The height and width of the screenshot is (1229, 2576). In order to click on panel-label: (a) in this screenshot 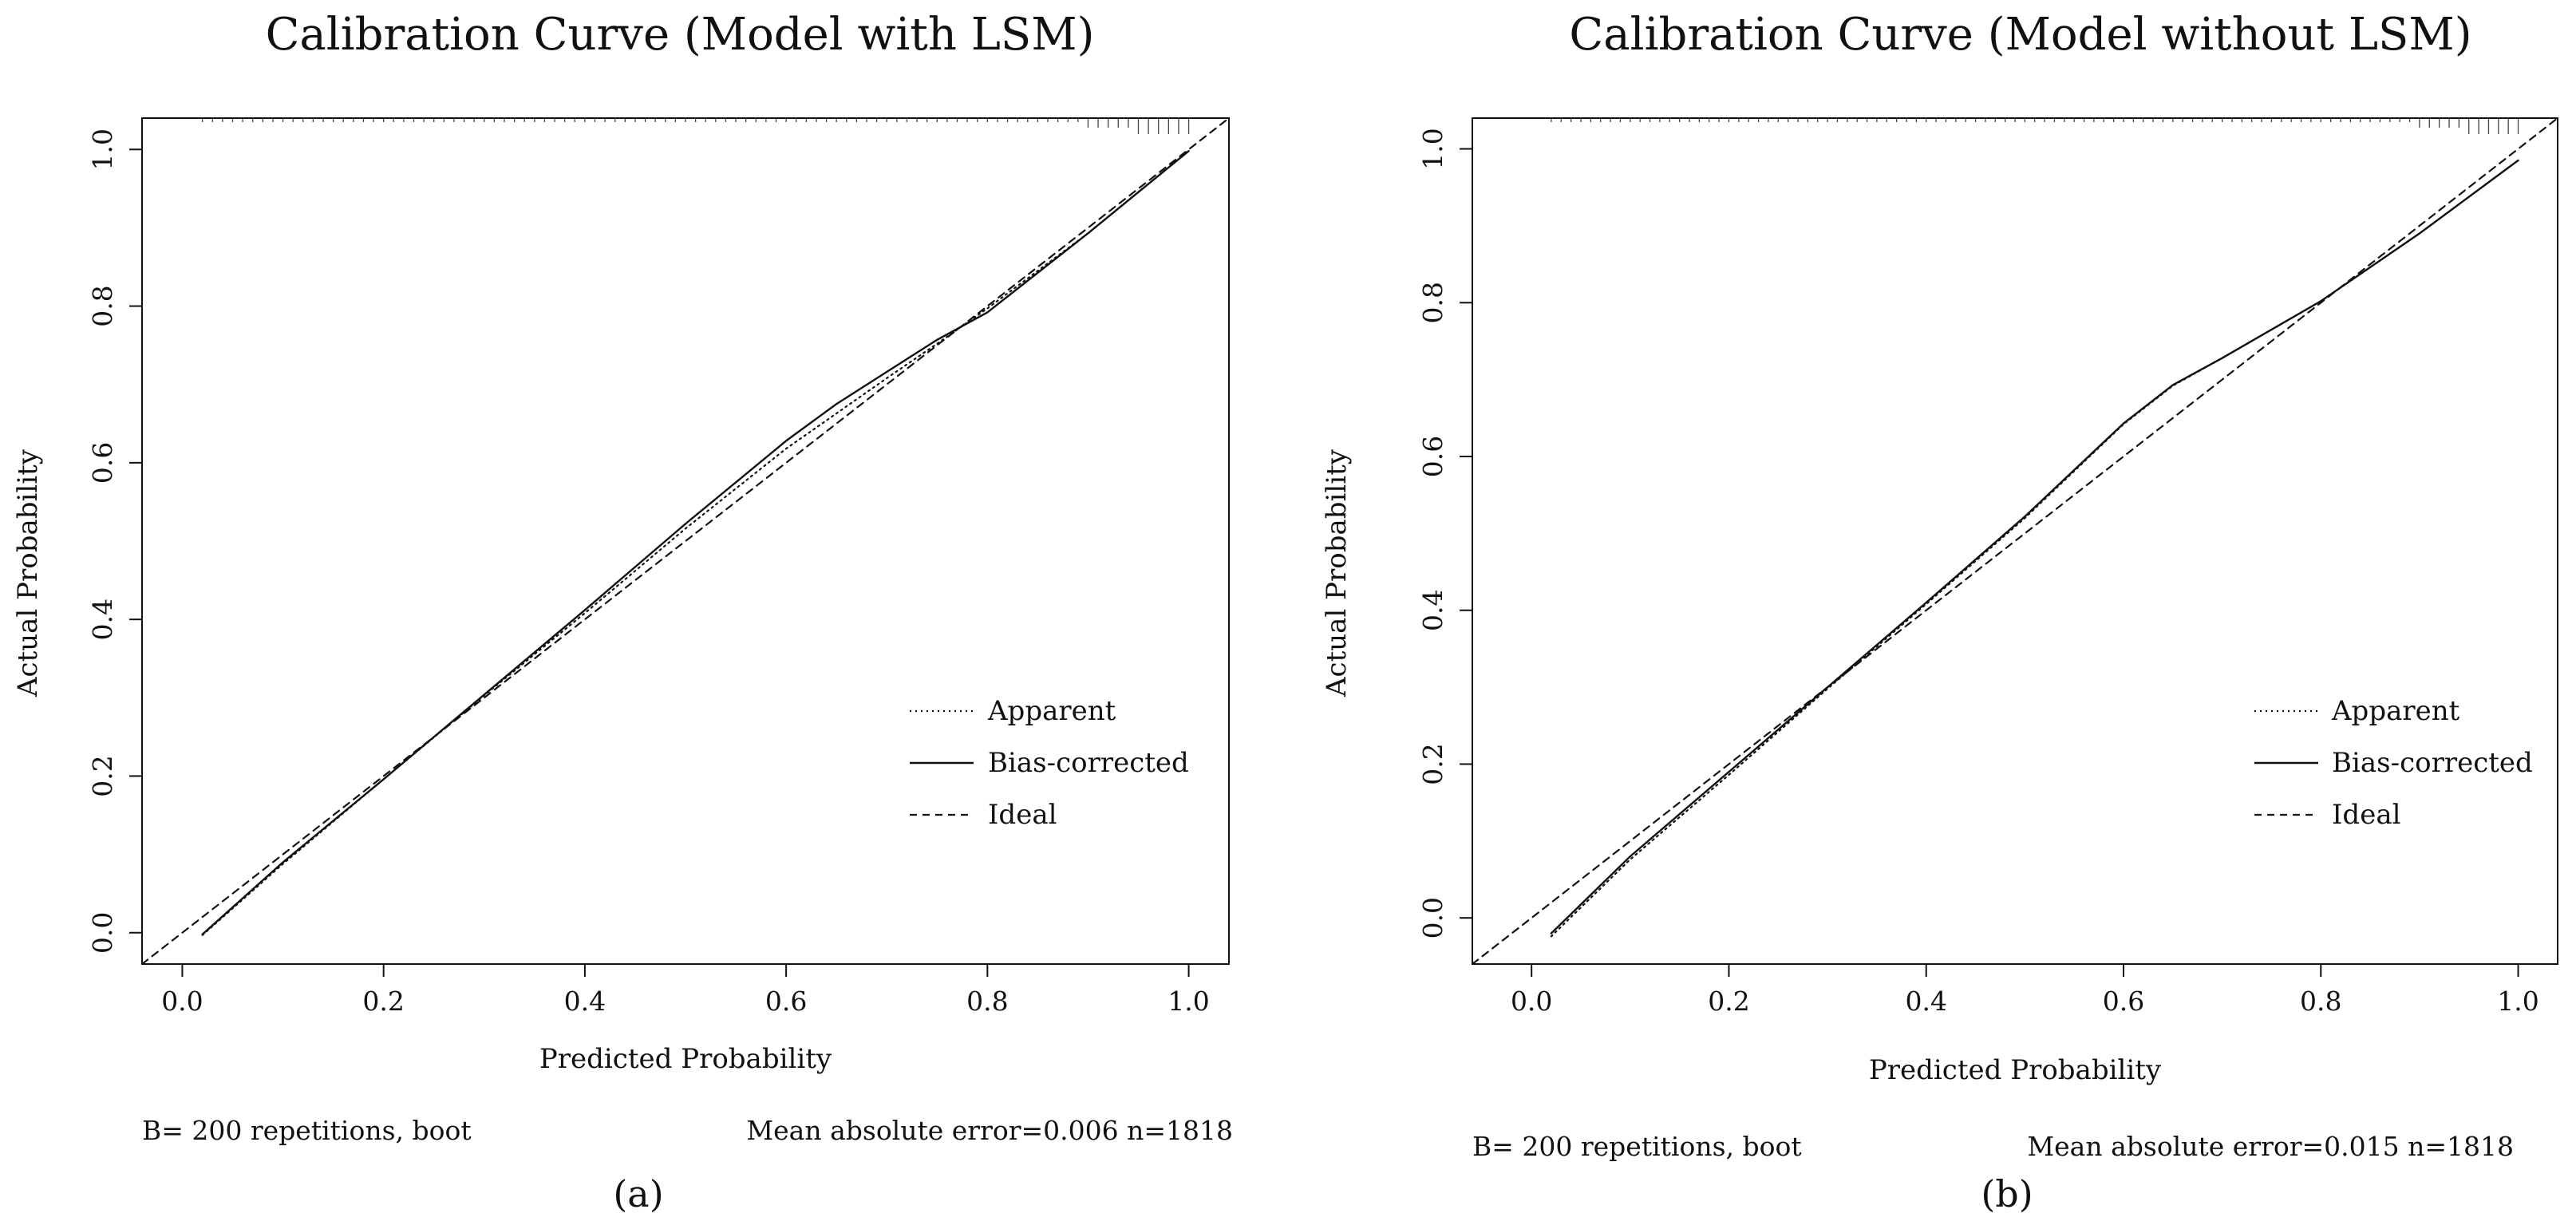, I will do `click(638, 1193)`.